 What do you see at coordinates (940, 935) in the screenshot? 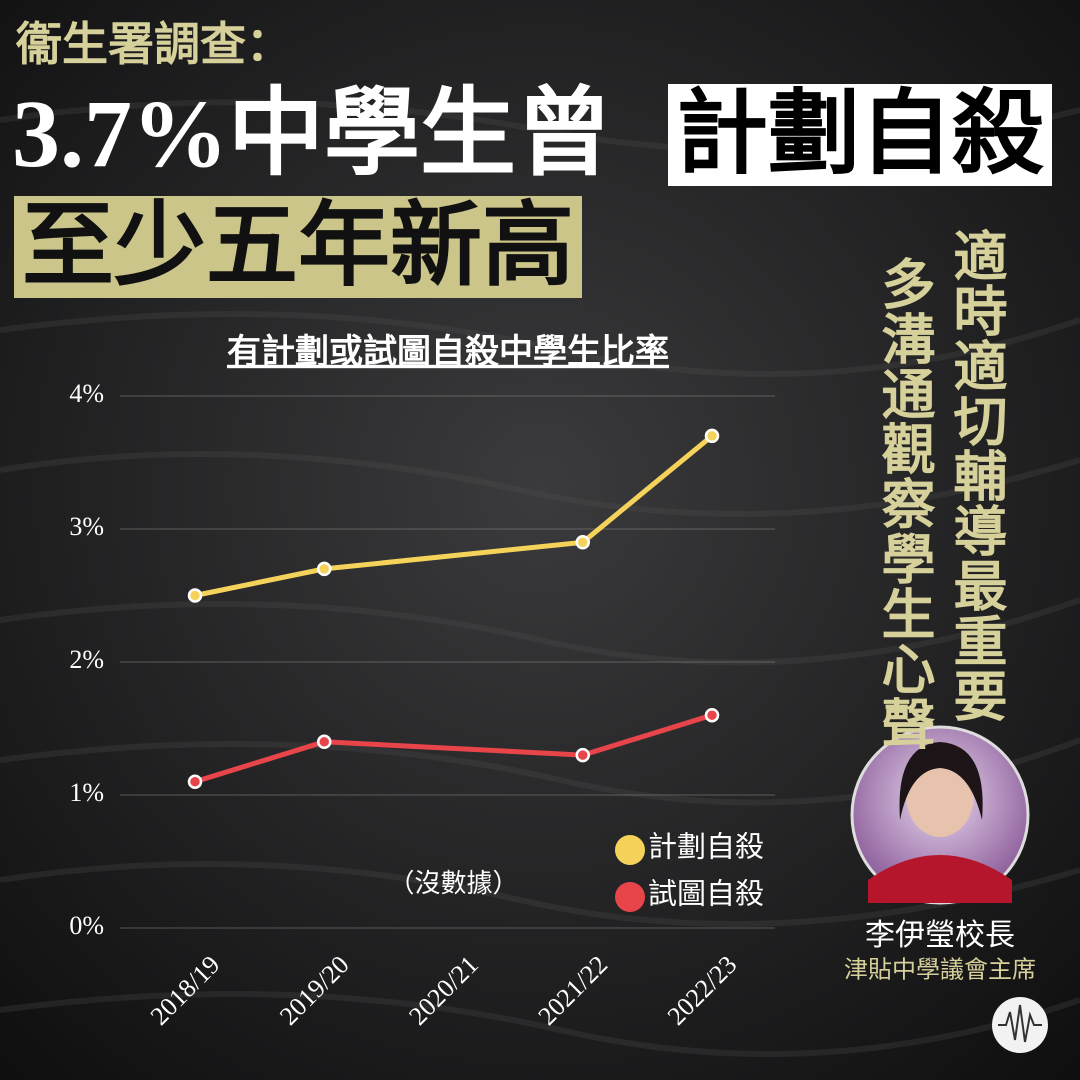
I see `person-name: 李伊瑩校長` at bounding box center [940, 935].